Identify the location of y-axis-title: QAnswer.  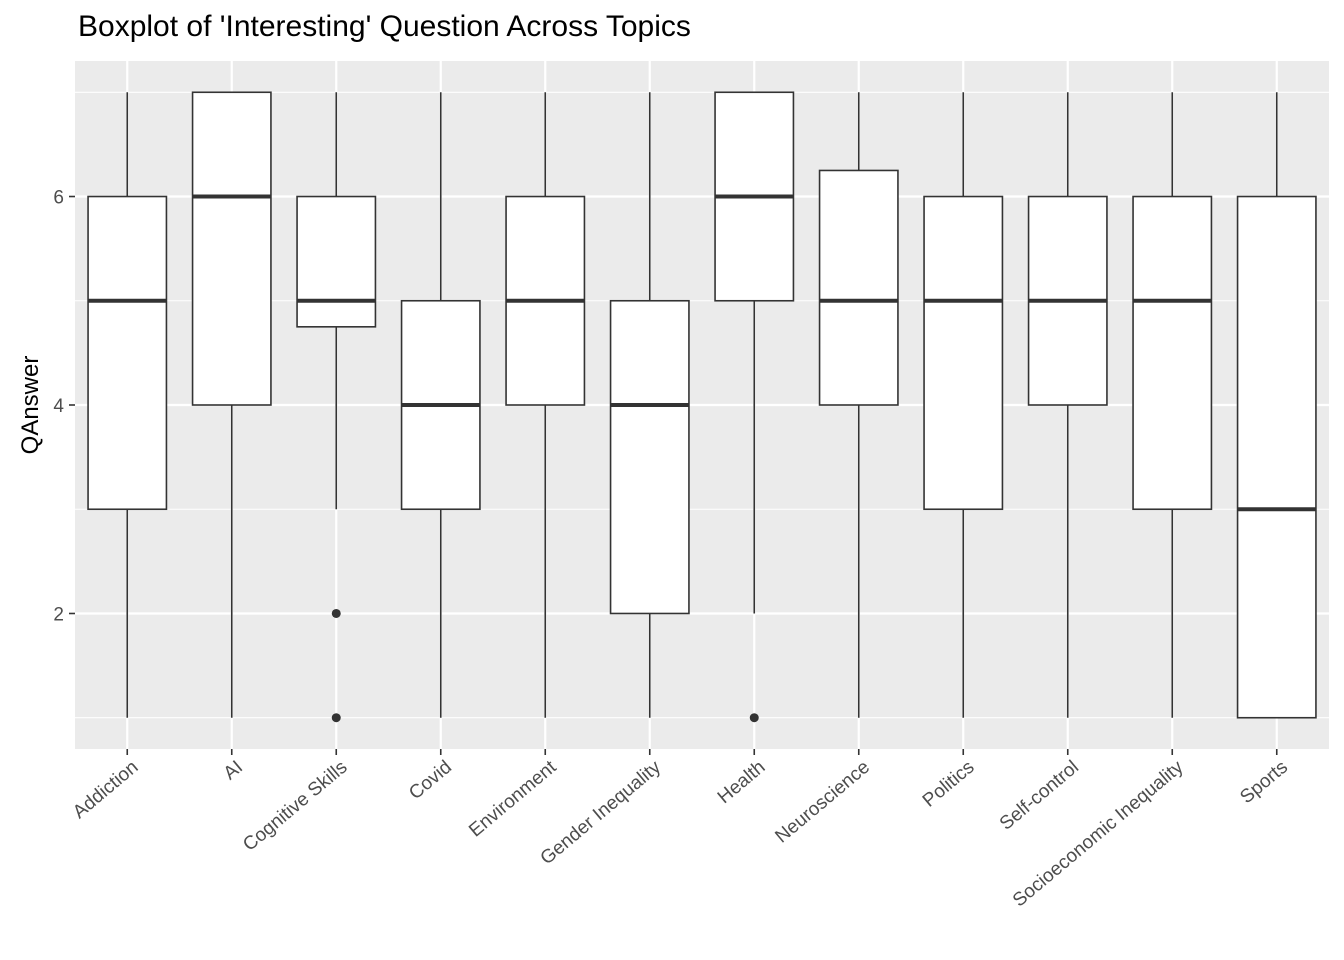
(30, 405).